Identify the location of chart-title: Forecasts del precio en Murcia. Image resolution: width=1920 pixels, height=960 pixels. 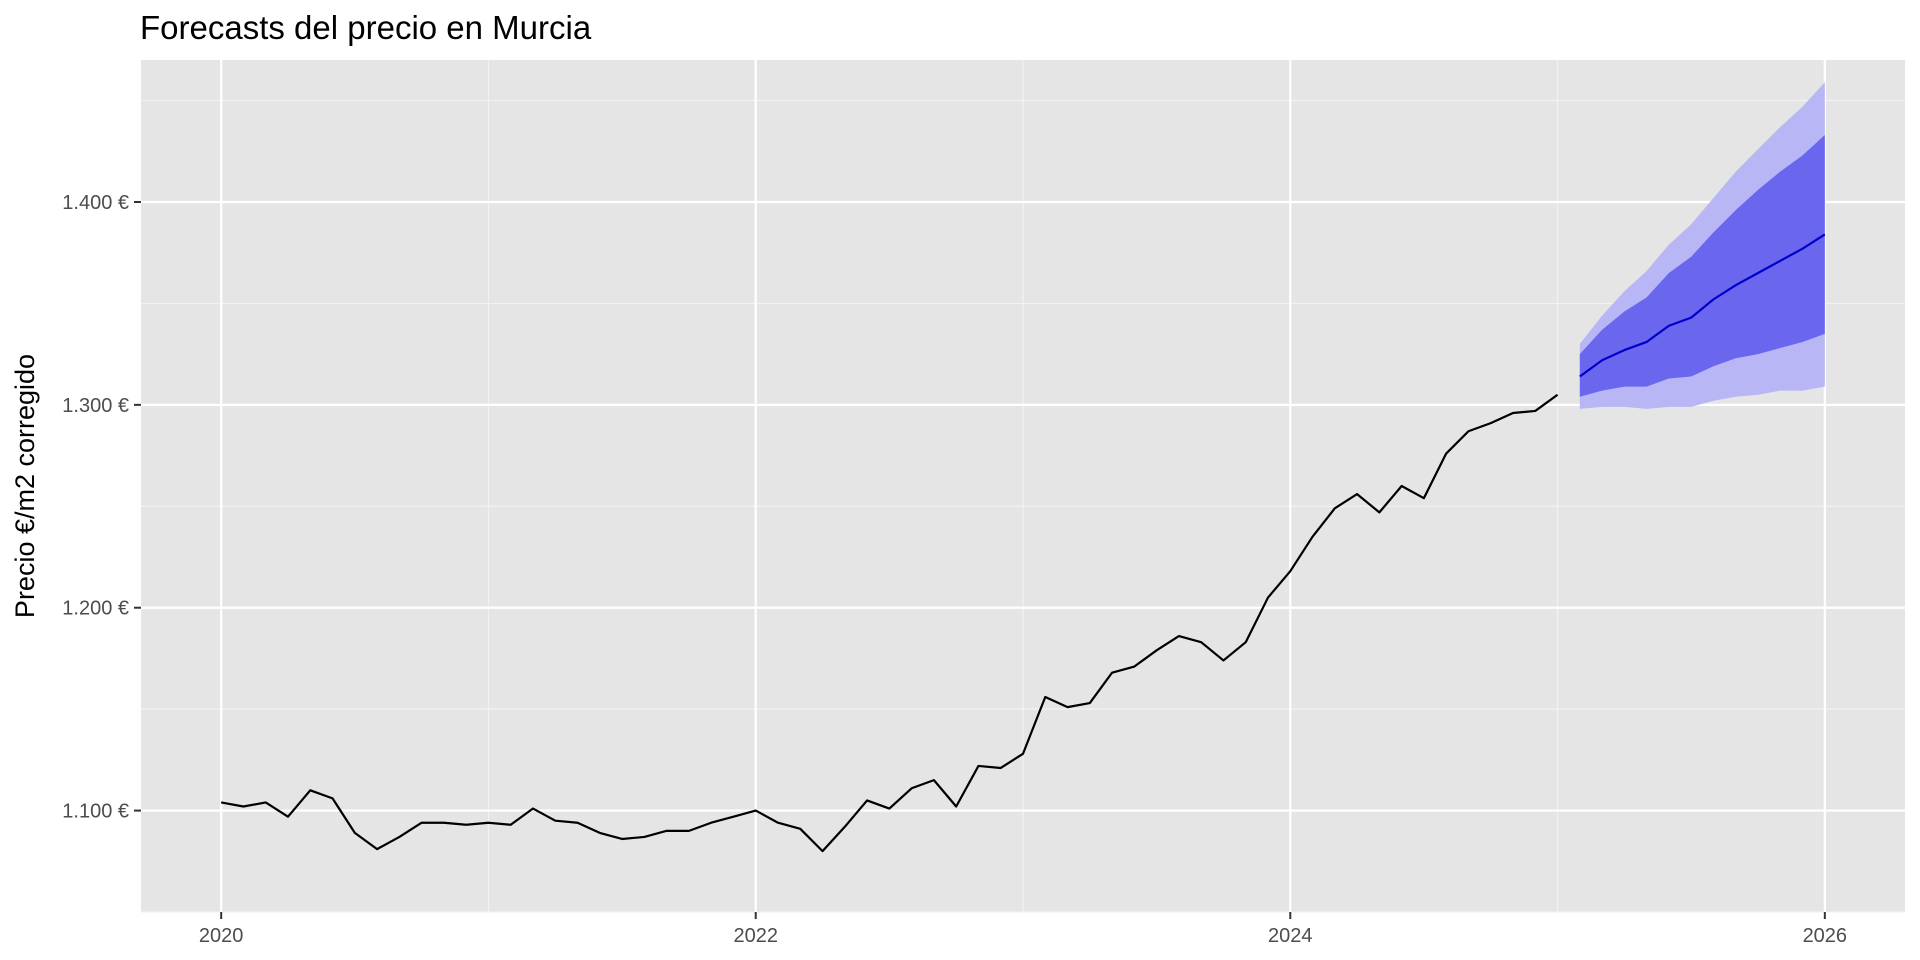
(366, 27).